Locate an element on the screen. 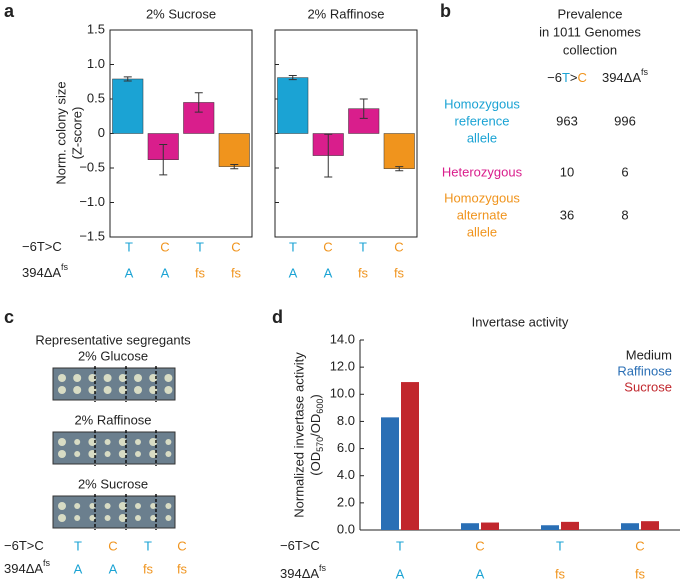  cell: 996 is located at coordinates (625, 120).